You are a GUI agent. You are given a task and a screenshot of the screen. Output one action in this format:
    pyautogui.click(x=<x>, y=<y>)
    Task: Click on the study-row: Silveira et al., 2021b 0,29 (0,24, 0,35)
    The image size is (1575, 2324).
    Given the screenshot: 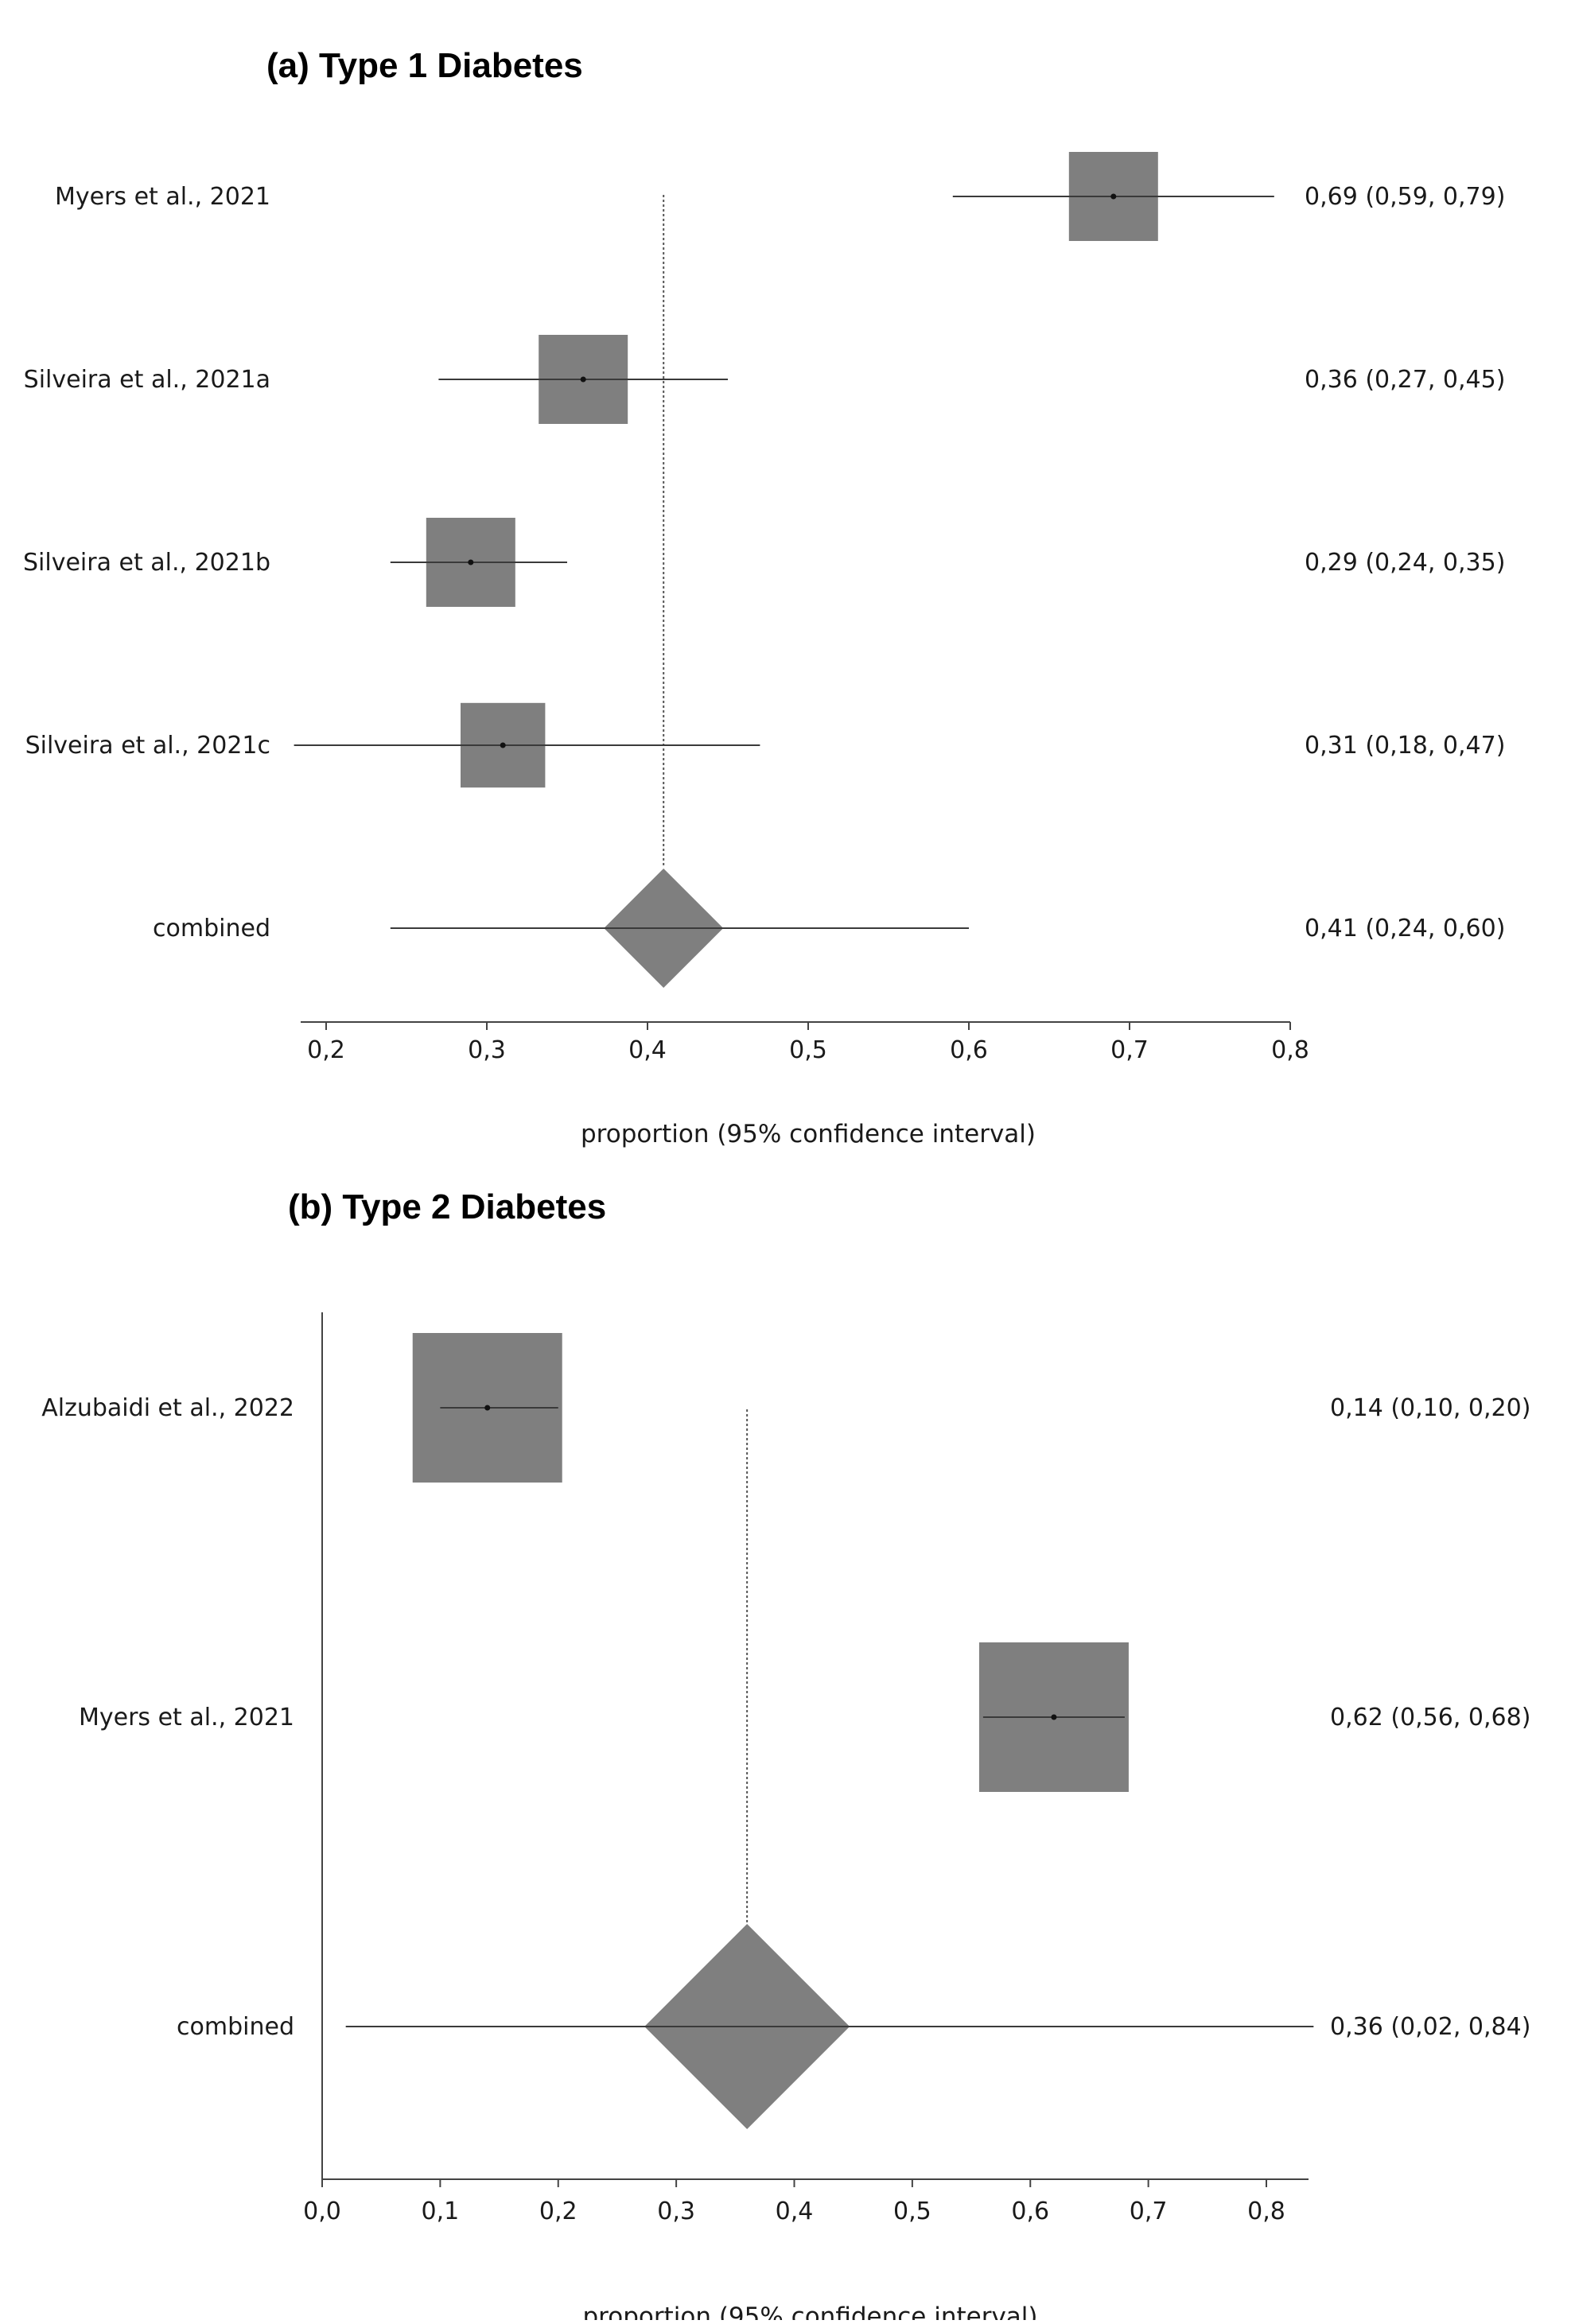 What is the action you would take?
    pyautogui.click(x=764, y=562)
    